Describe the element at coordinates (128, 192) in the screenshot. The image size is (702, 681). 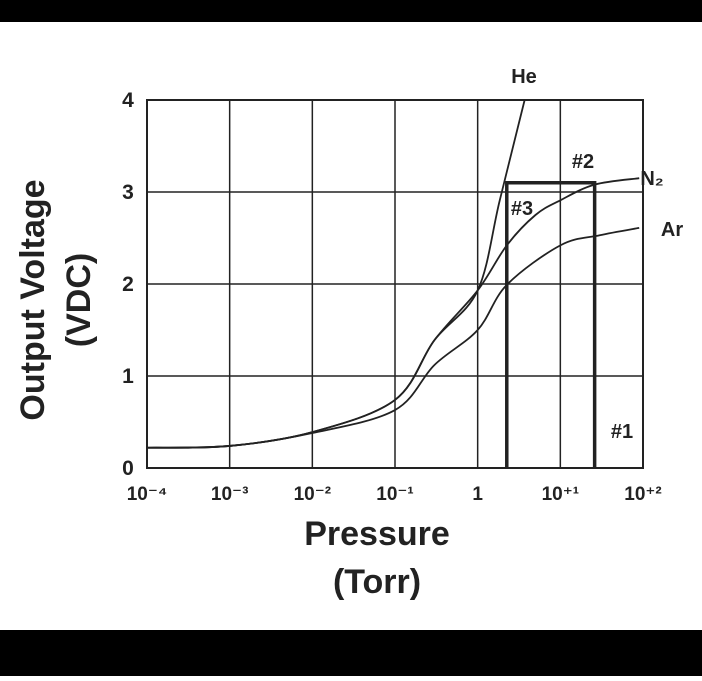
I see `y-tick-label: 3` at that location.